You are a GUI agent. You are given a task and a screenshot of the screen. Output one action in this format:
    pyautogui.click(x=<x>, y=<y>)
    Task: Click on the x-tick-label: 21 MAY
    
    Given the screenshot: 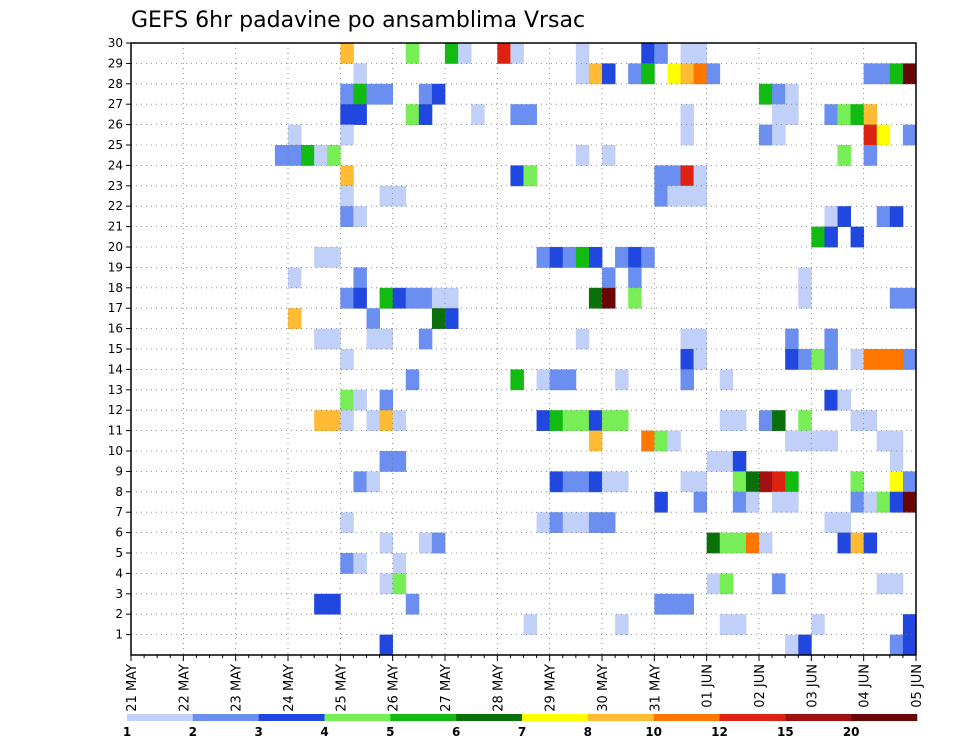 What is the action you would take?
    pyautogui.click(x=132, y=688)
    